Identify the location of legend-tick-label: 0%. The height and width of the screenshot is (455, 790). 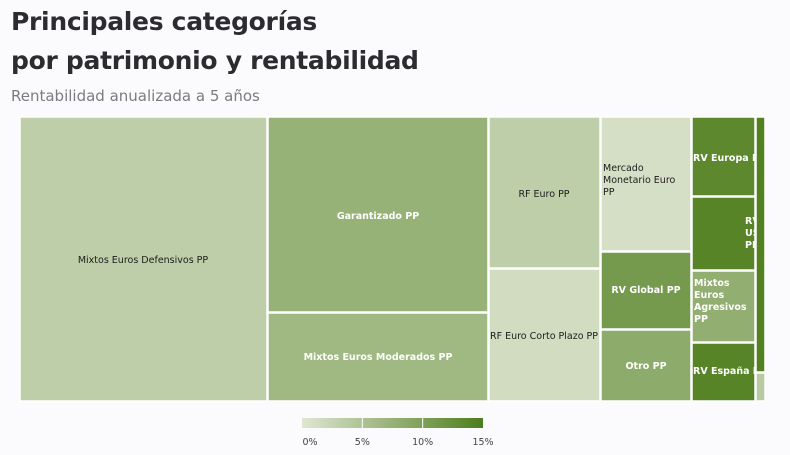
(309, 442).